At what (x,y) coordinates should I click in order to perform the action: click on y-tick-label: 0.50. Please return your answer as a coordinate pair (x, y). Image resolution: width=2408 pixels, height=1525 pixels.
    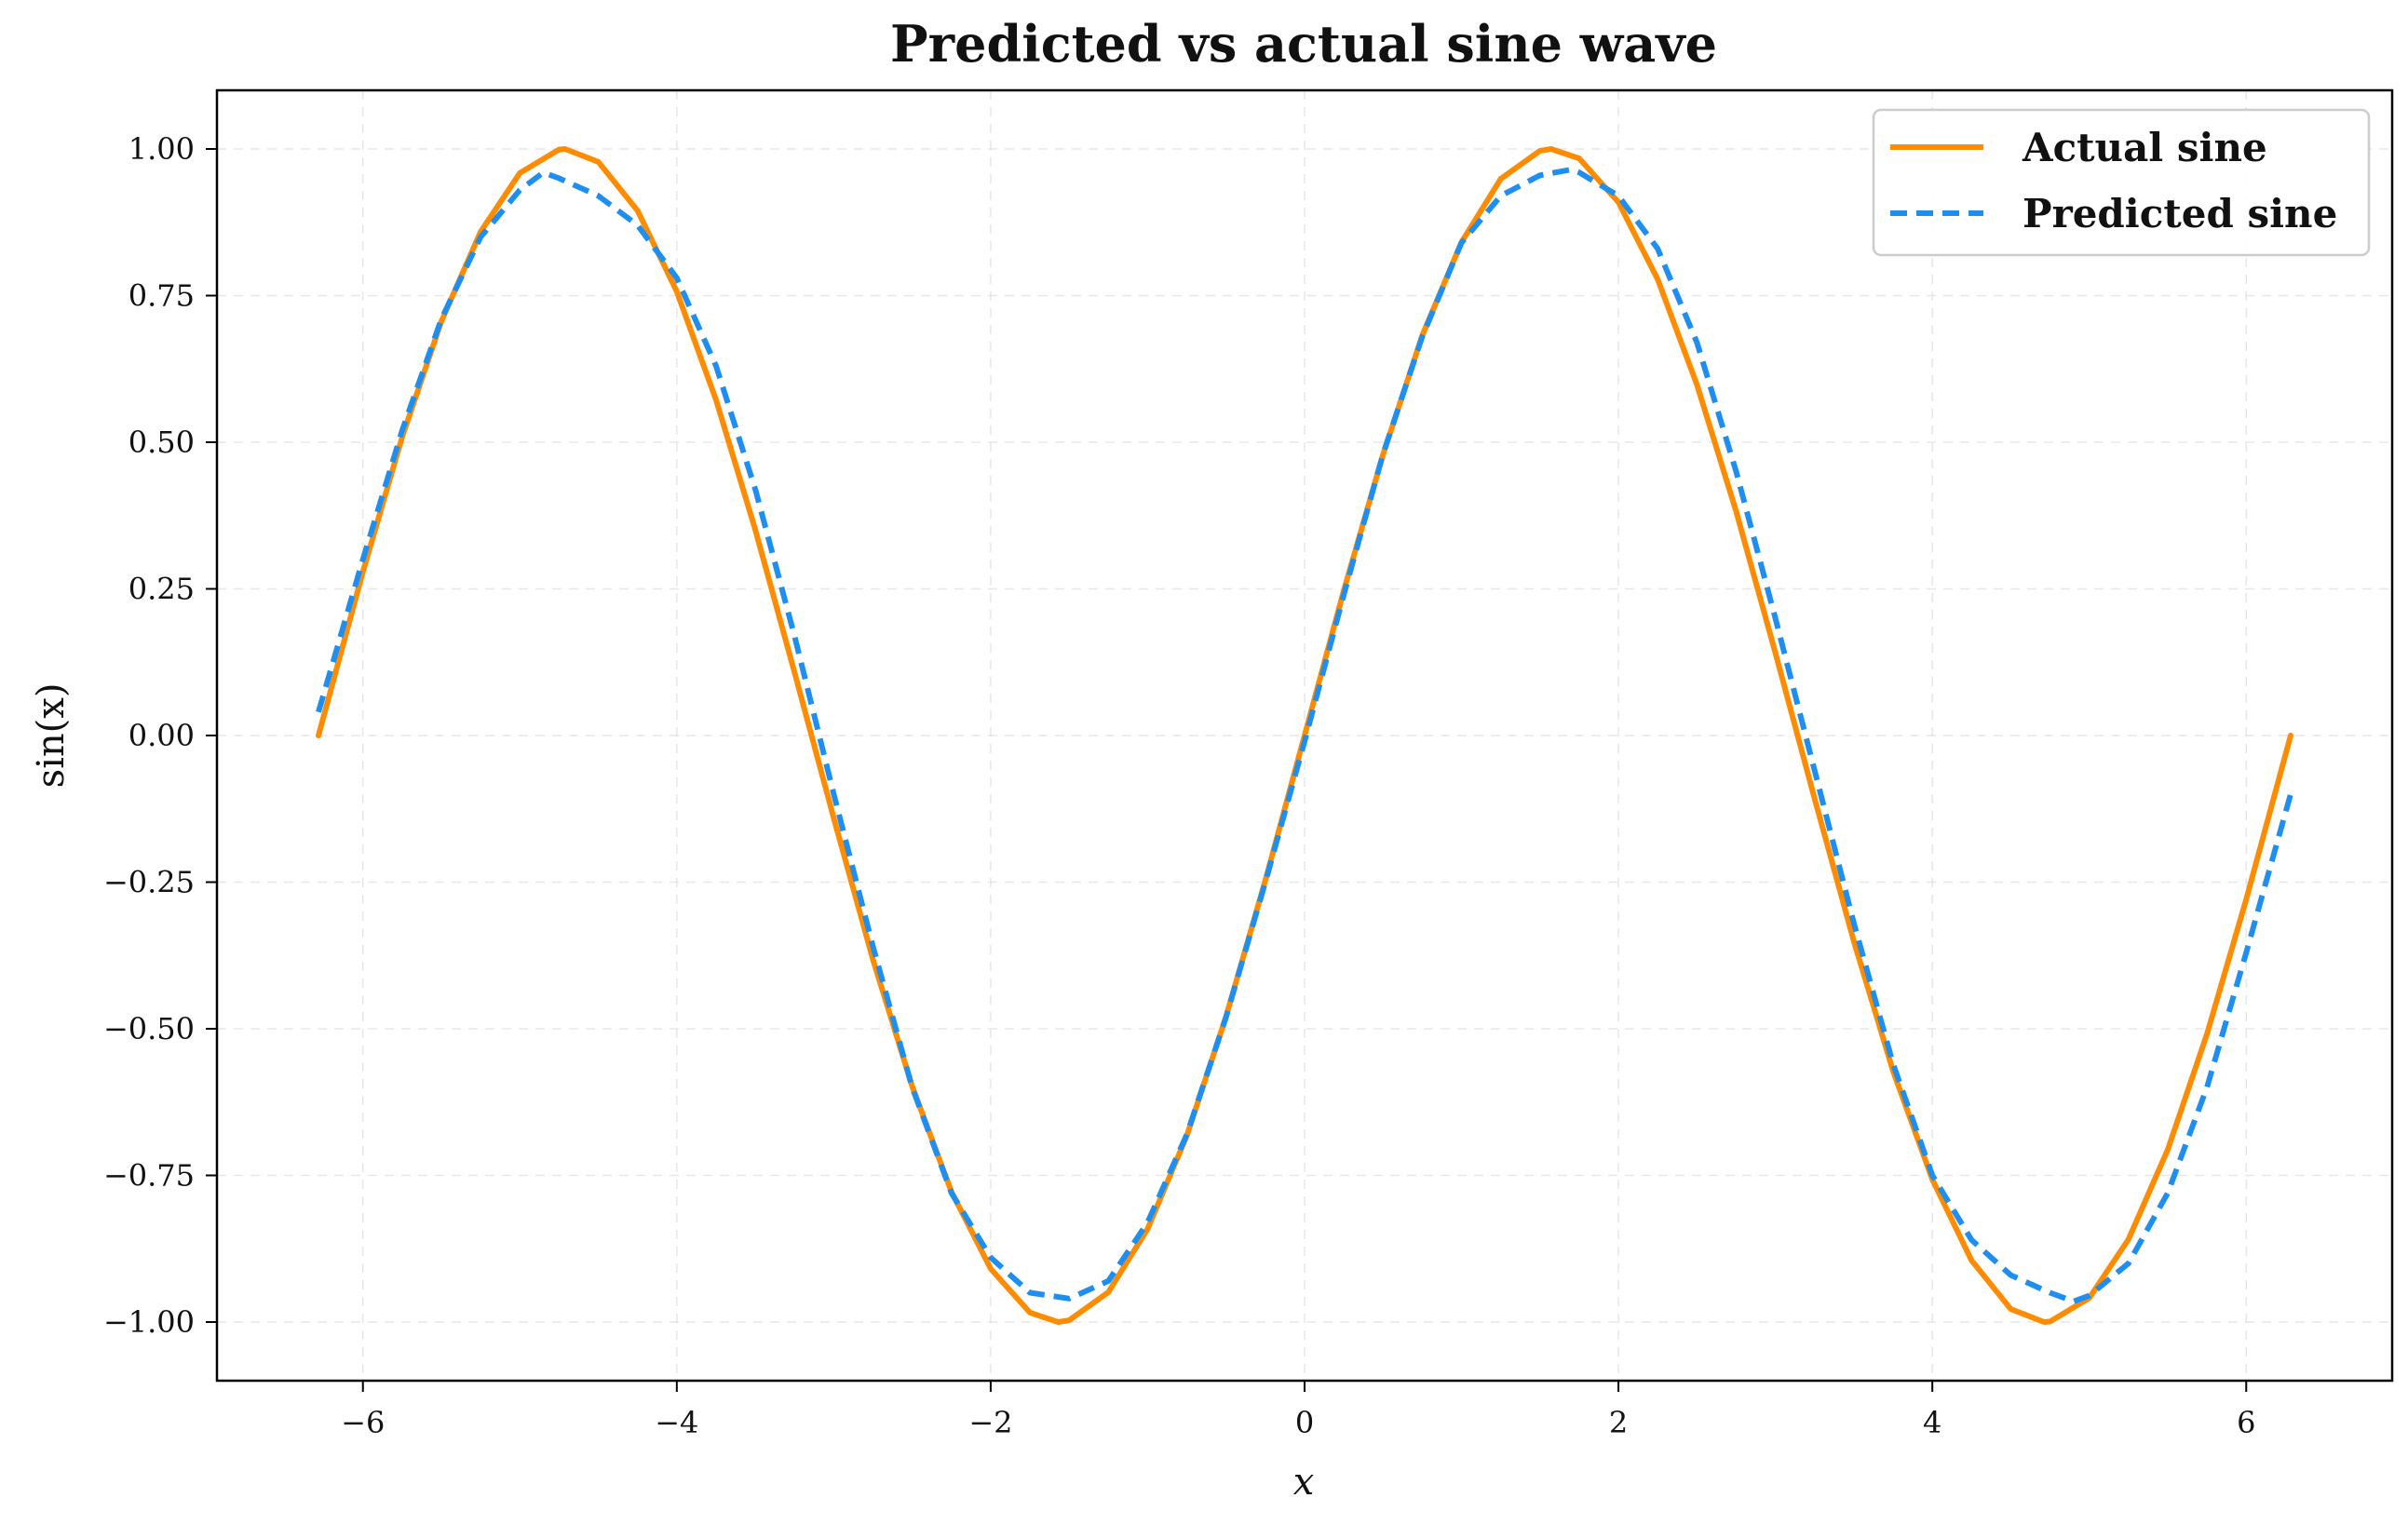
    Looking at the image, I should click on (162, 442).